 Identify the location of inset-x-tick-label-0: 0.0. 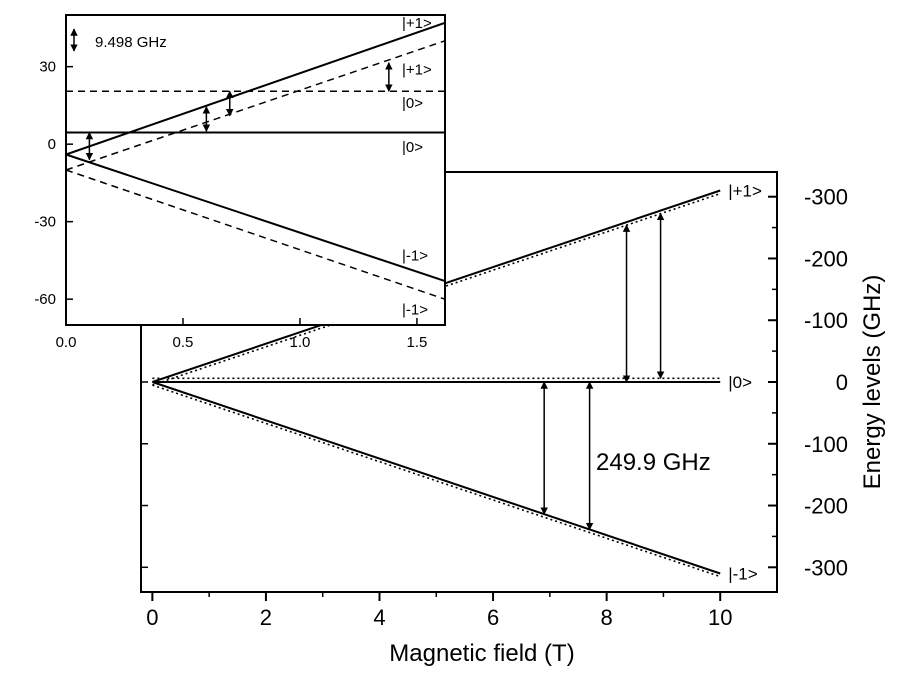
(66, 342).